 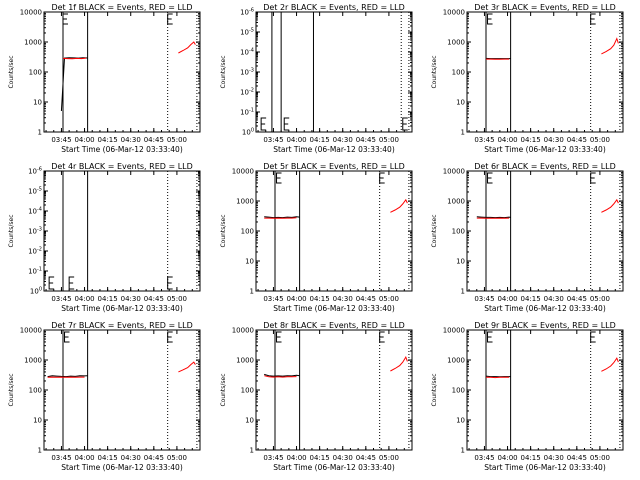 What do you see at coordinates (122, 166) in the screenshot?
I see `chart-title: Det 4r BLACK = Events, RED = LLD` at bounding box center [122, 166].